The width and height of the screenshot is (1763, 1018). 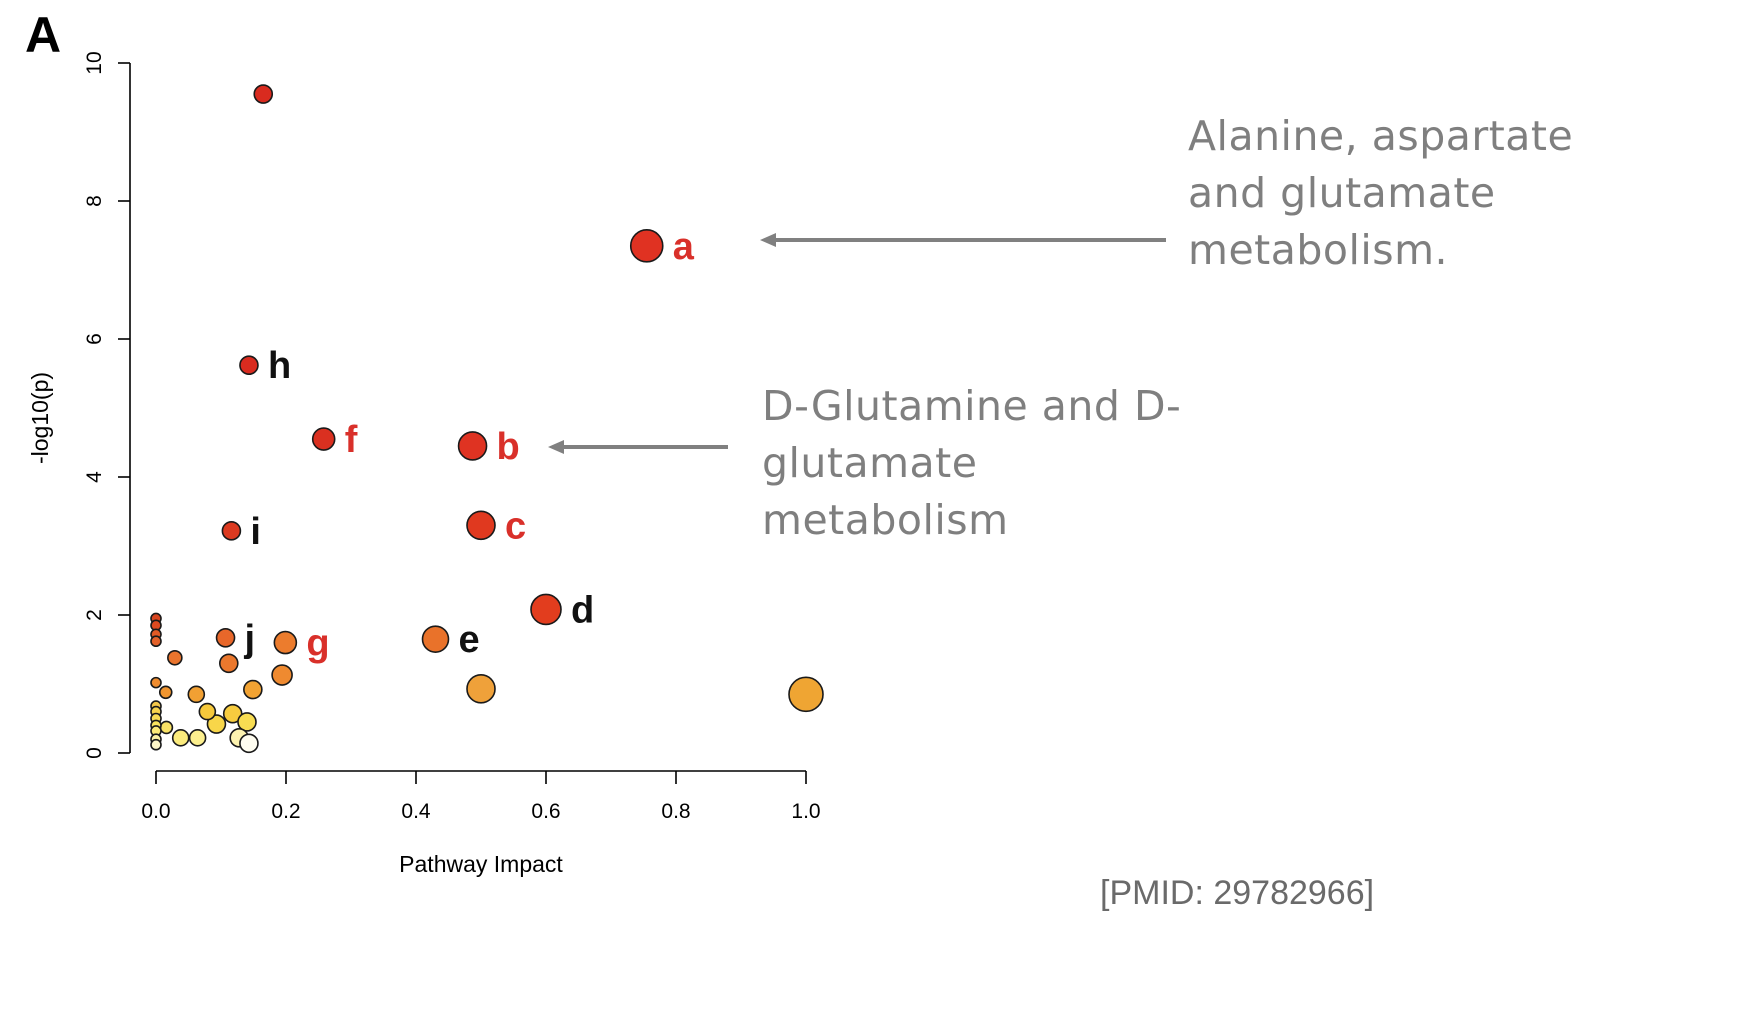 I want to click on x-tick-label: 0.0, so click(x=155, y=811).